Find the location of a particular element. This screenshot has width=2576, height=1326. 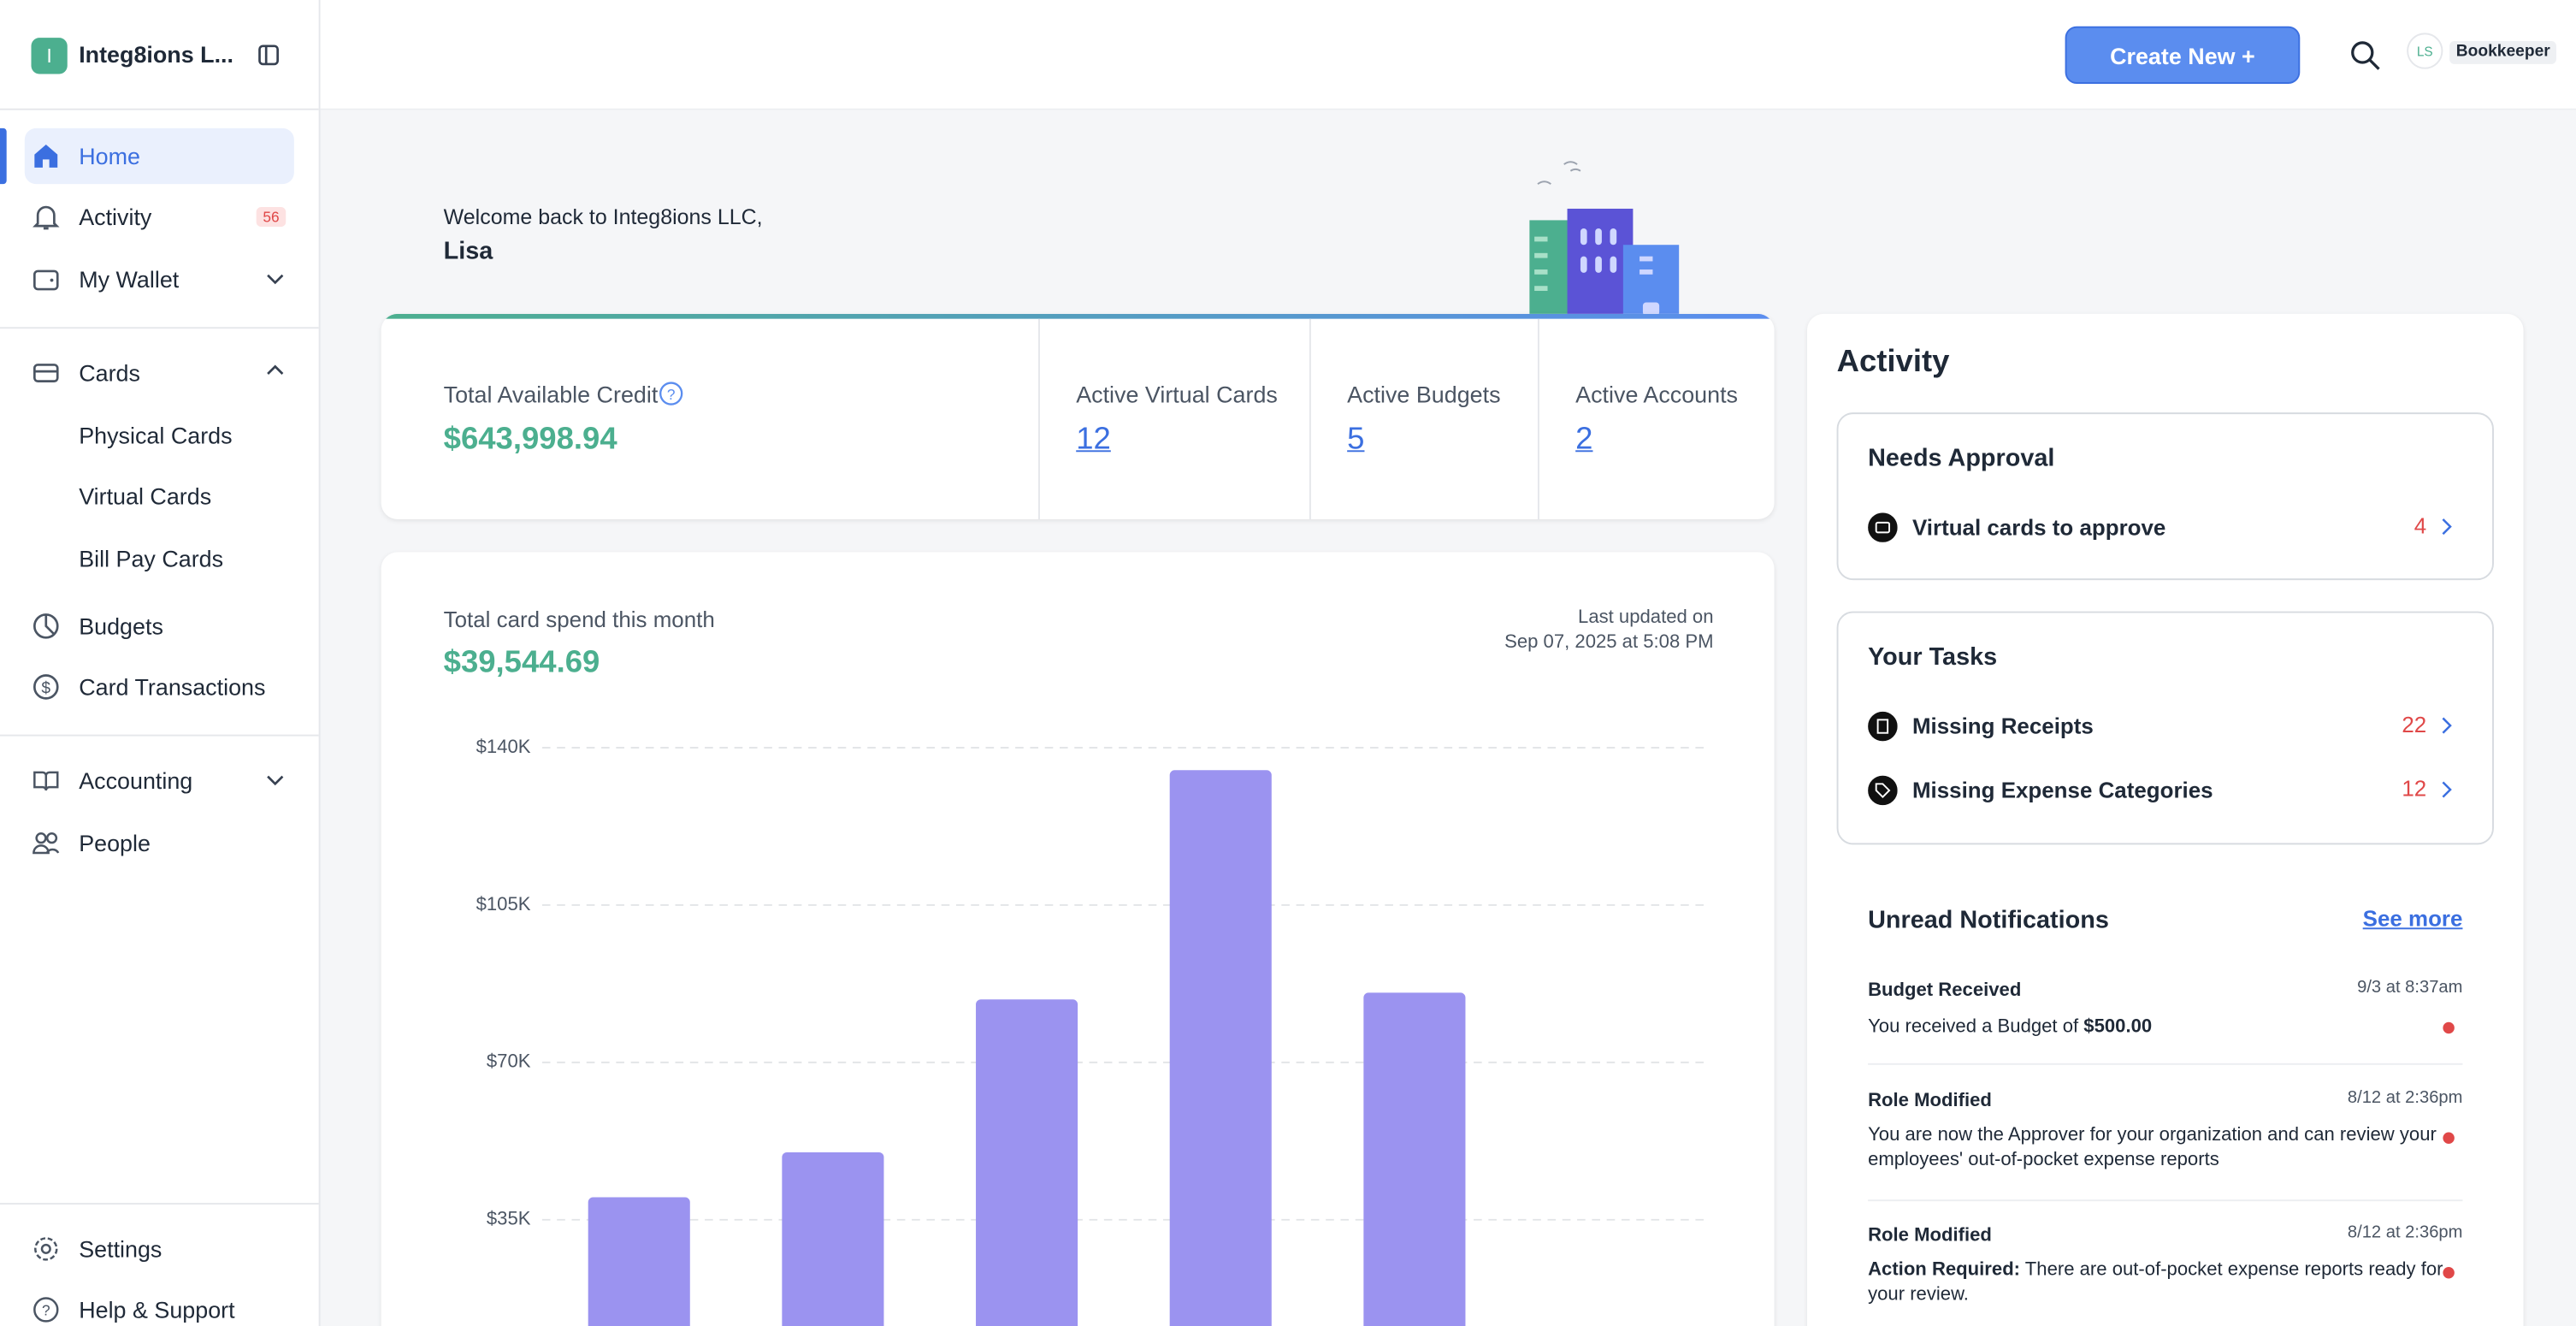

search-icon is located at coordinates (2364, 54).